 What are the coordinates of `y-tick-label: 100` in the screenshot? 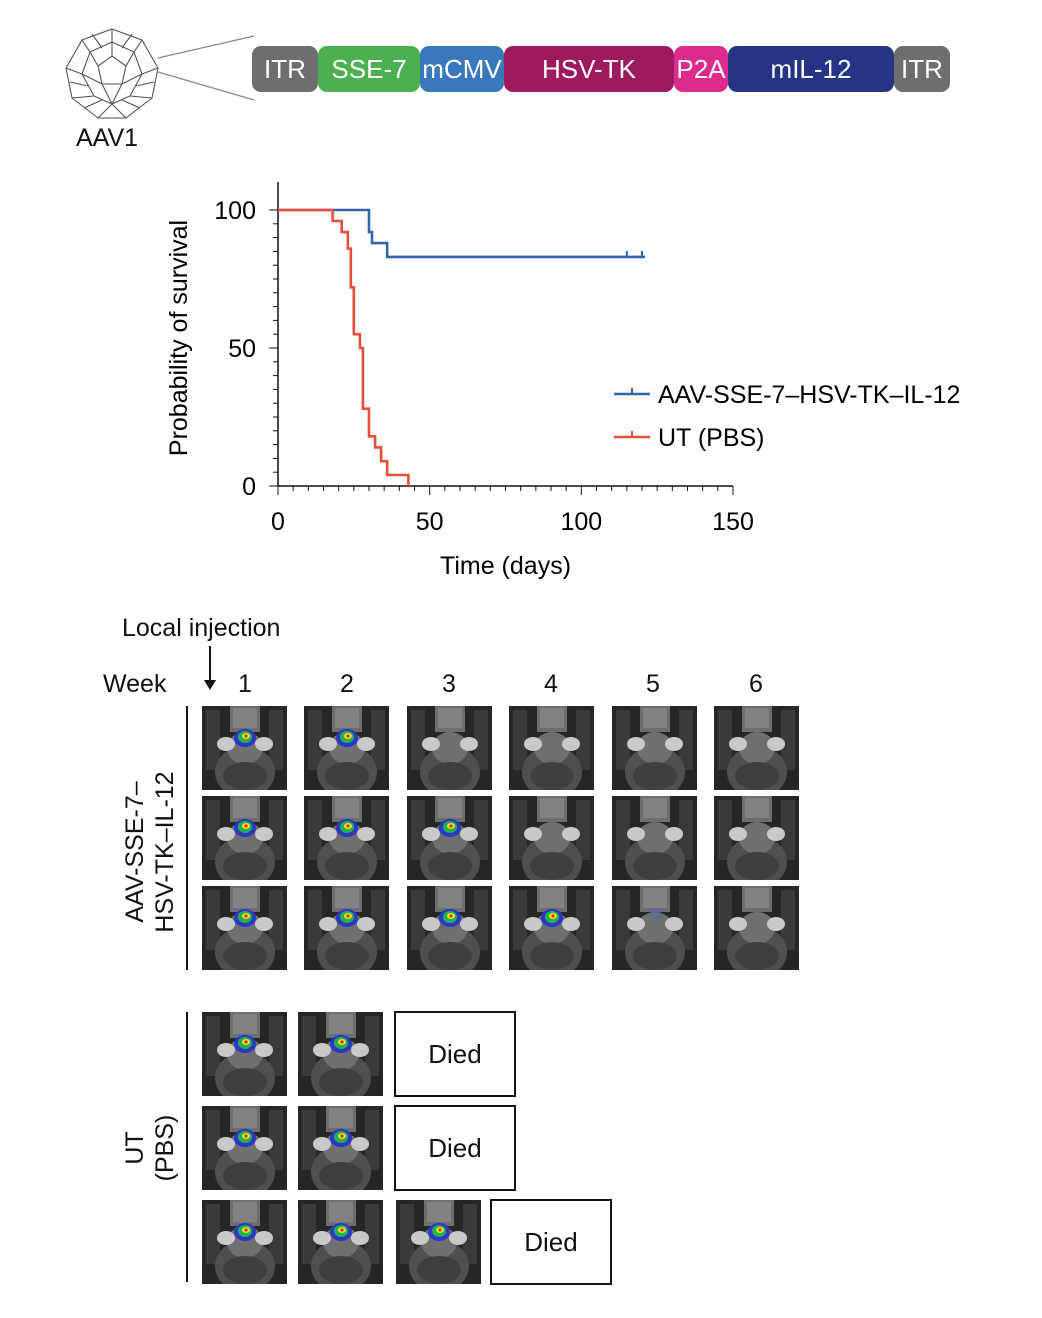 It's located at (235, 211).